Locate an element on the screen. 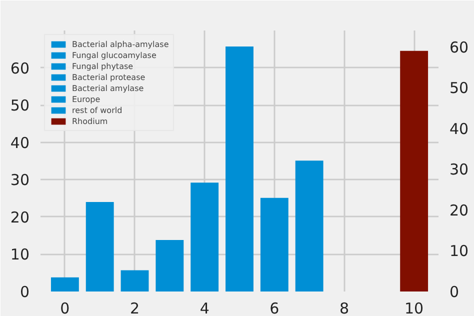 Image resolution: width=474 pixels, height=316 pixels. y2-tick-label: 10 is located at coordinates (459, 251).